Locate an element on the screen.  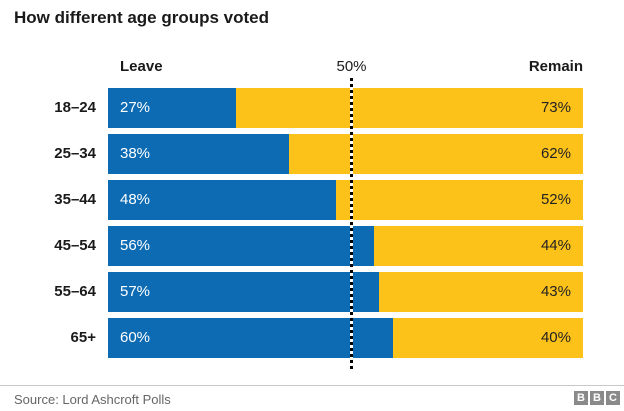
bar-row: 45–54 56% 44% is located at coordinates (291, 246).